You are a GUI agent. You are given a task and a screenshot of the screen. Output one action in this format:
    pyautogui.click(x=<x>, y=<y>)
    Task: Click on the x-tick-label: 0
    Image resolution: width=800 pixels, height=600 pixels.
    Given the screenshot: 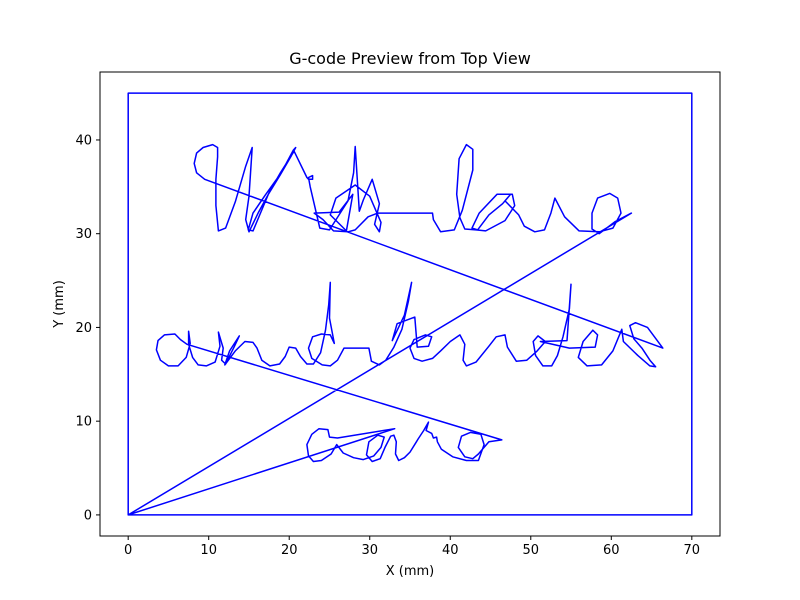 What is the action you would take?
    pyautogui.click(x=128, y=550)
    